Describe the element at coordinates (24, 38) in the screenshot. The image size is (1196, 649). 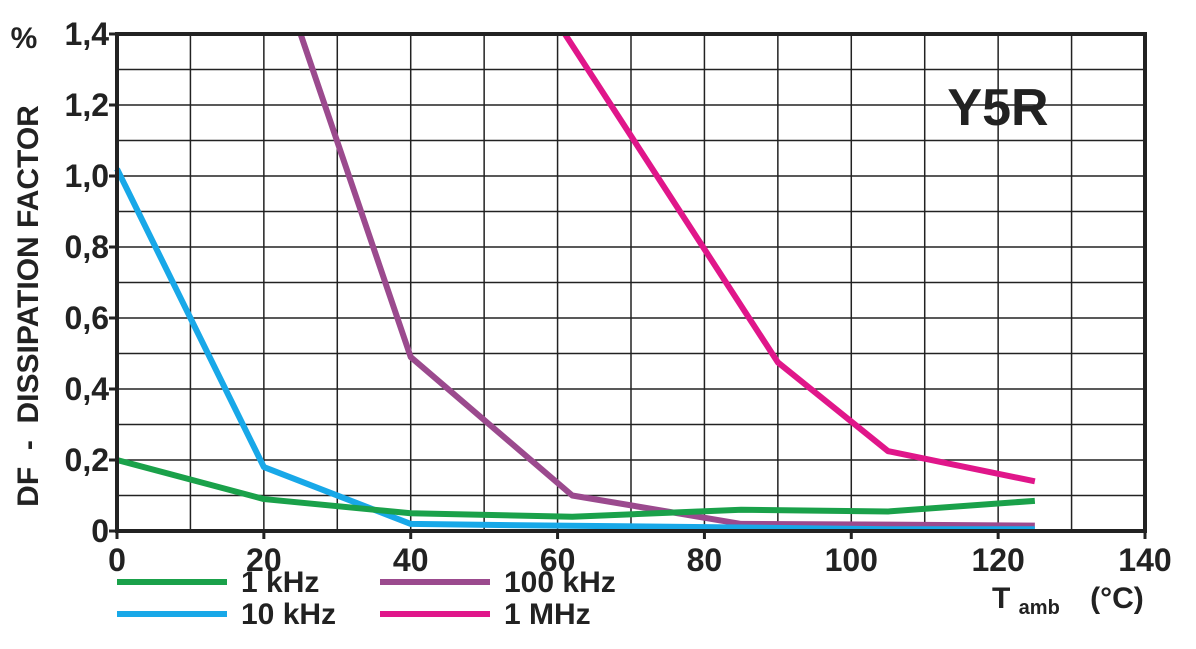
I see `y-unit-label: %` at that location.